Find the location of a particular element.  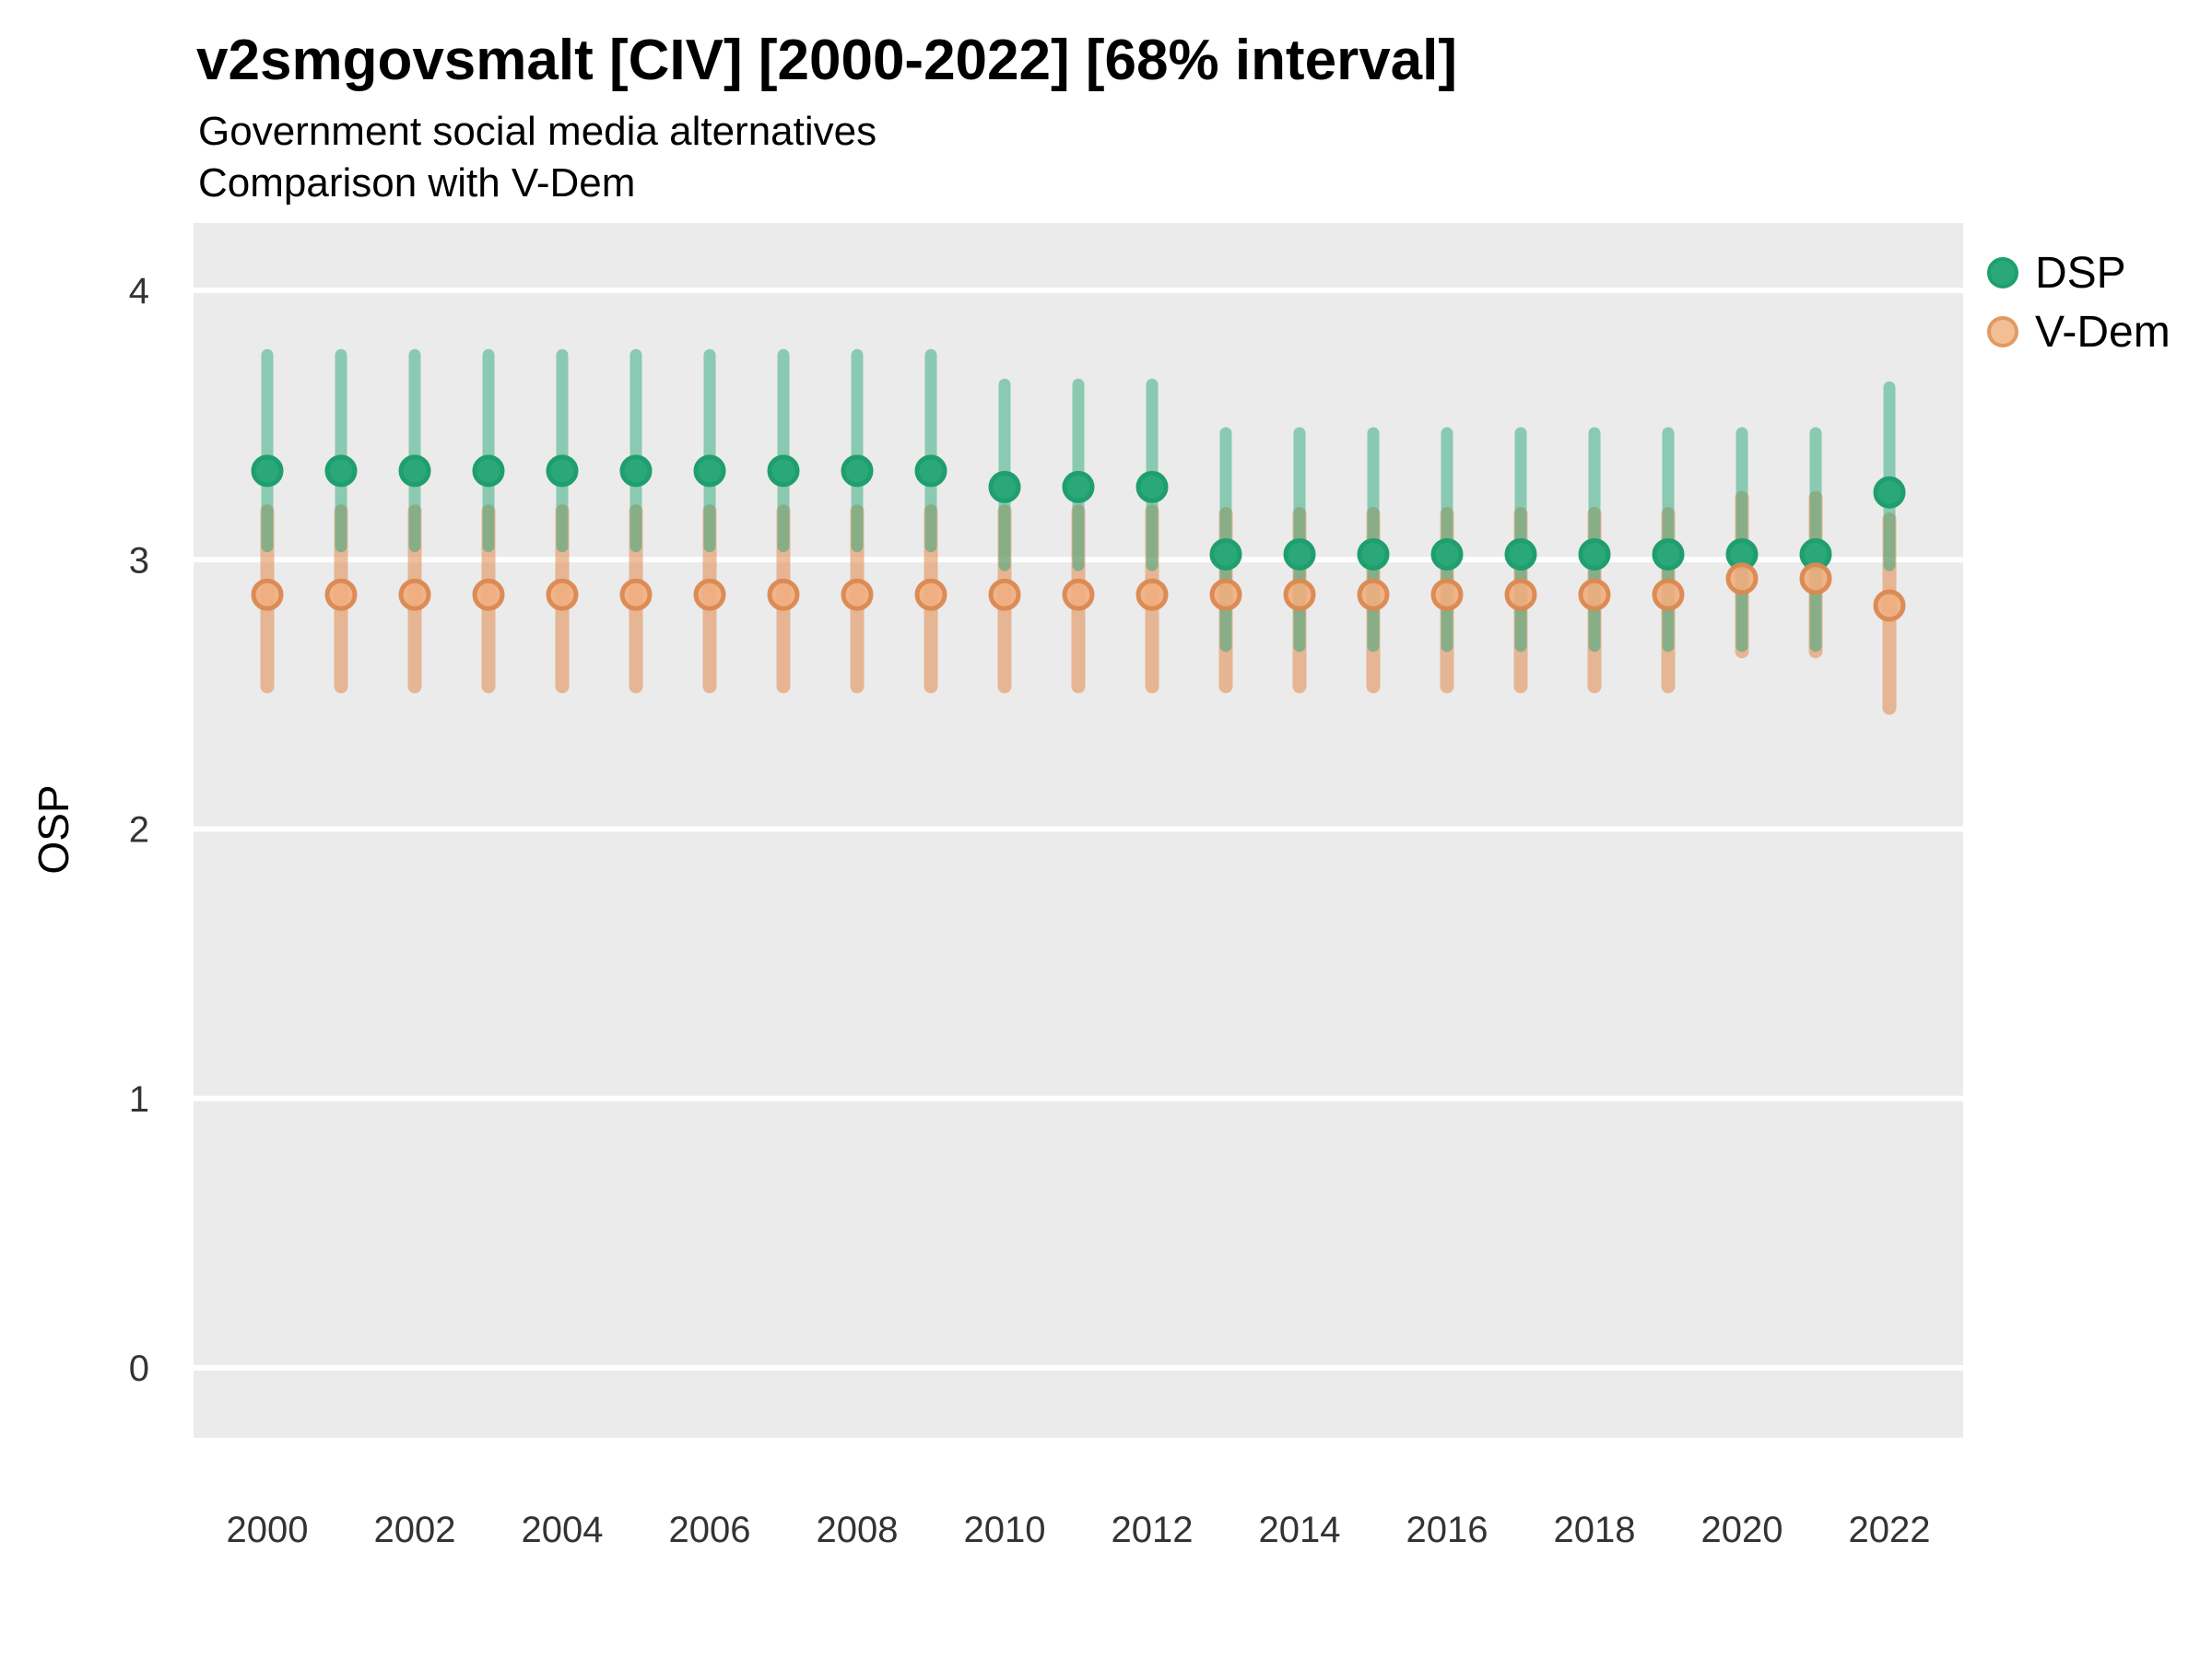

vdem-point-2007 is located at coordinates (783, 594).